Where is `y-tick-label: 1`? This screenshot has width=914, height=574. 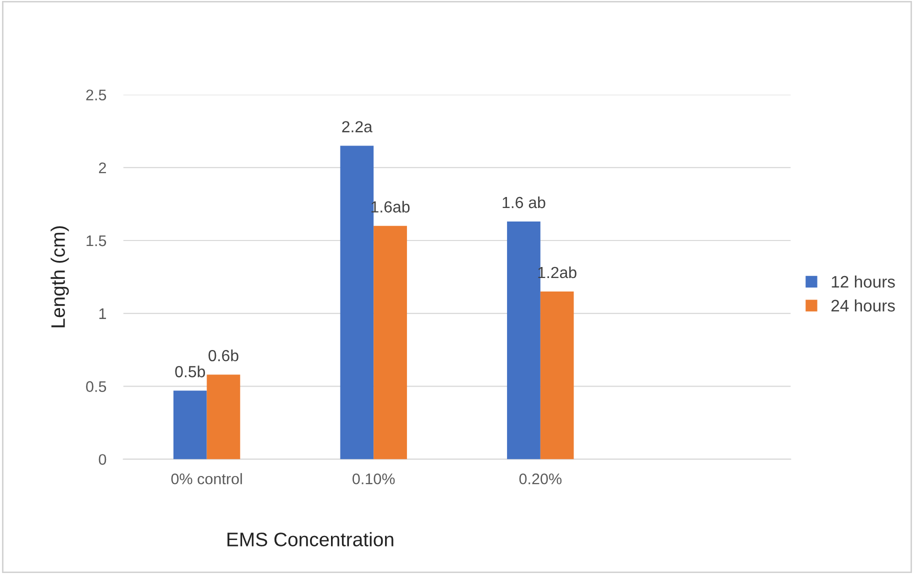 y-tick-label: 1 is located at coordinates (102, 313).